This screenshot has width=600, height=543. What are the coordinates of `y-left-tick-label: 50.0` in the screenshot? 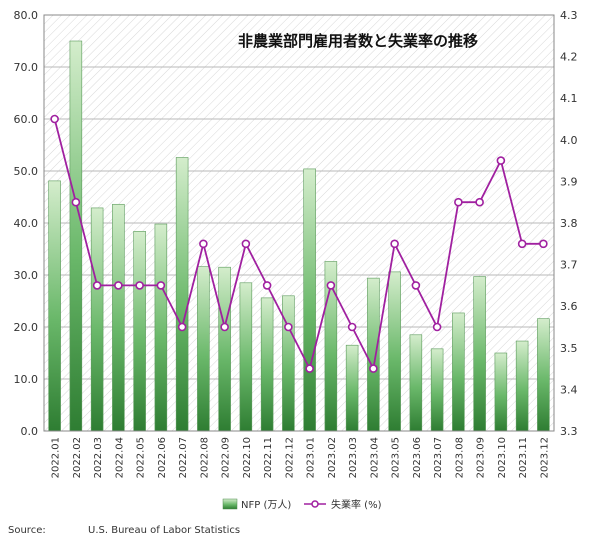 It's located at (26, 171).